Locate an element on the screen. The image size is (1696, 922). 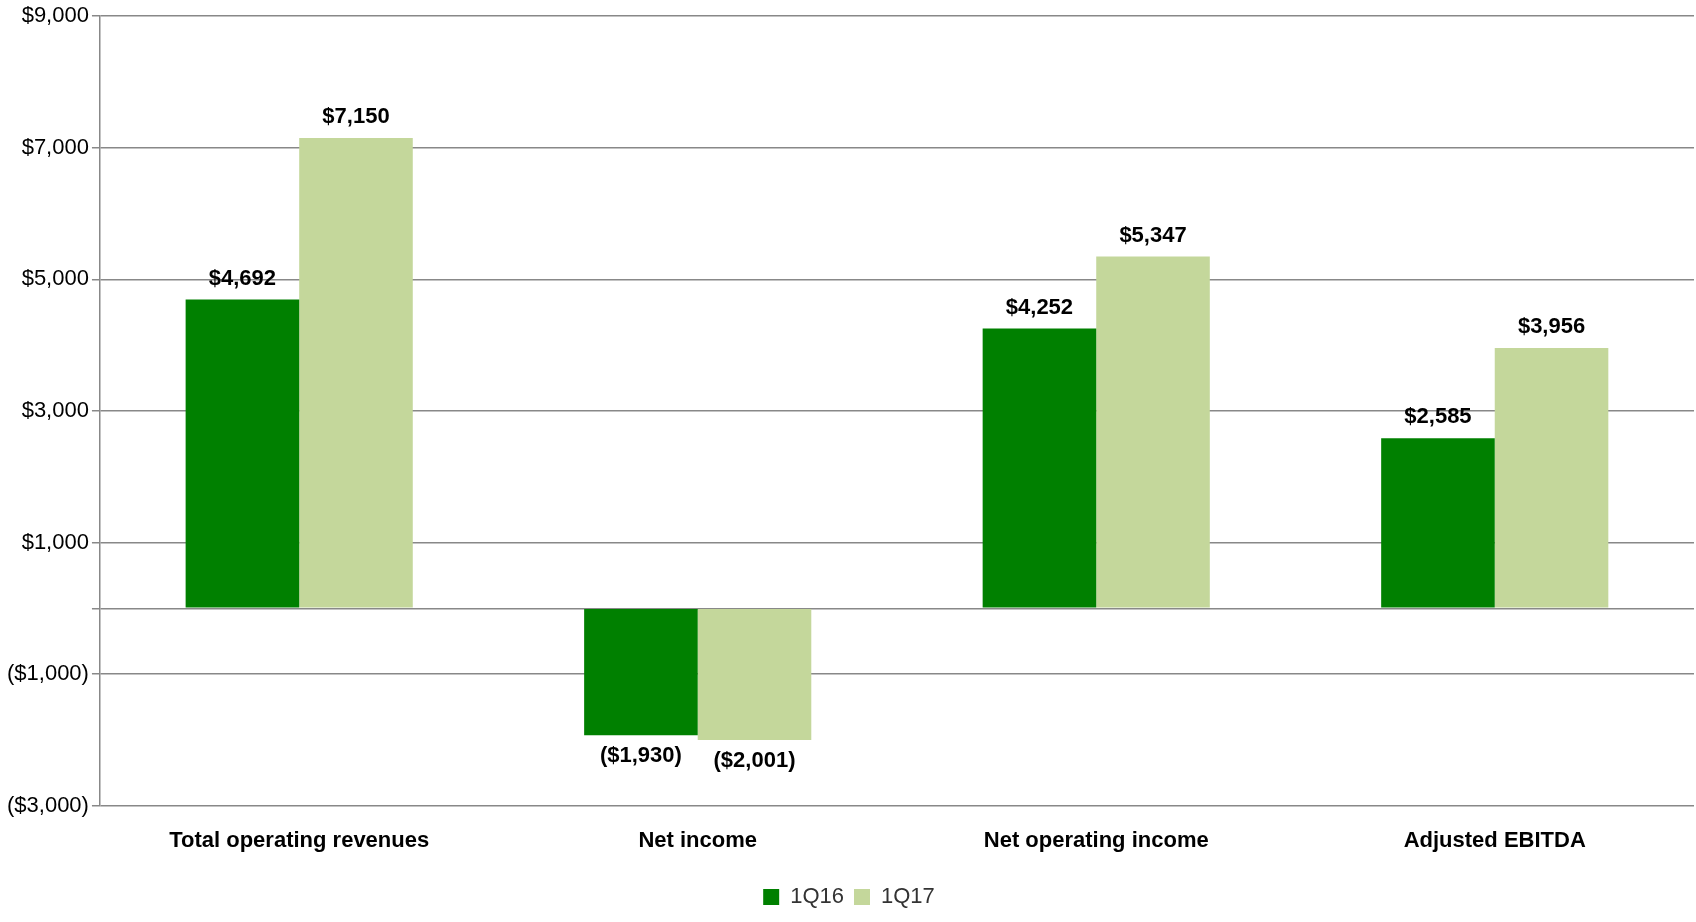
y-tick-label: $1,000 is located at coordinates (55, 541).